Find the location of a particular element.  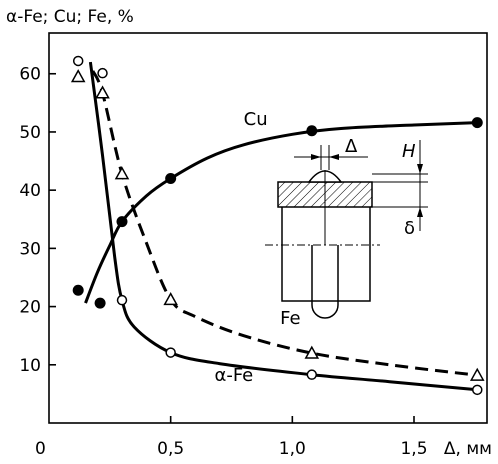

series-label: Fe is located at coordinates (290, 318).